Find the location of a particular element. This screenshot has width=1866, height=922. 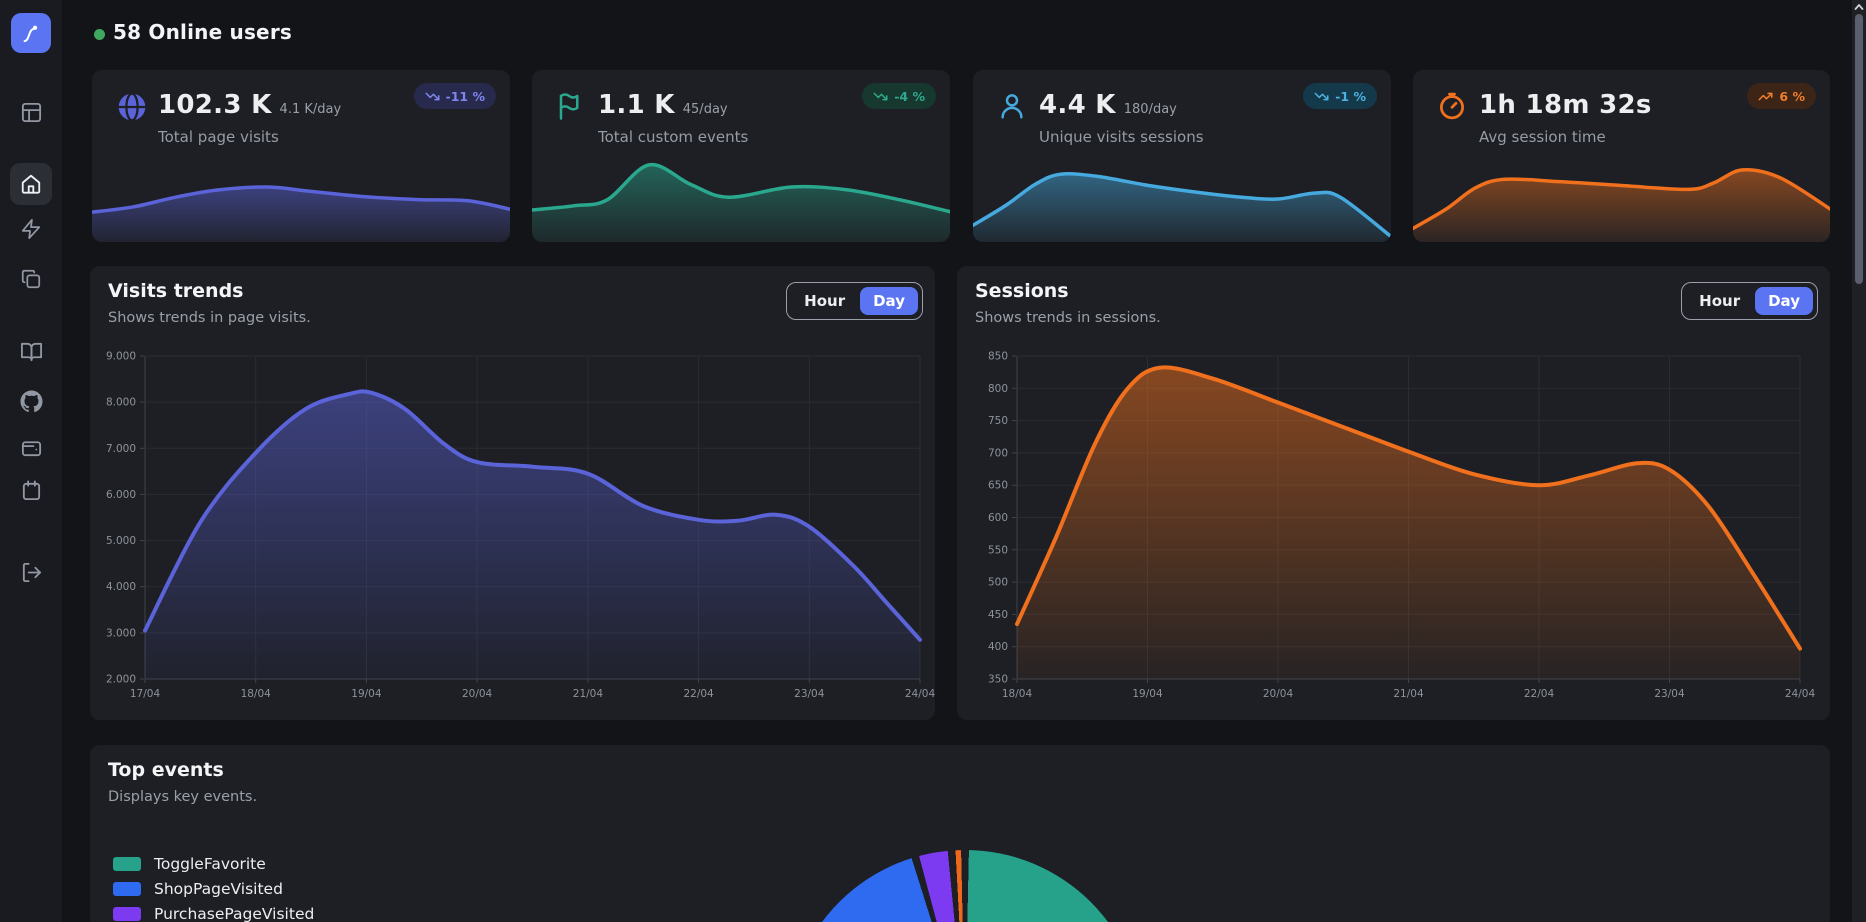

trend-badge: -11 % is located at coordinates (454, 96).